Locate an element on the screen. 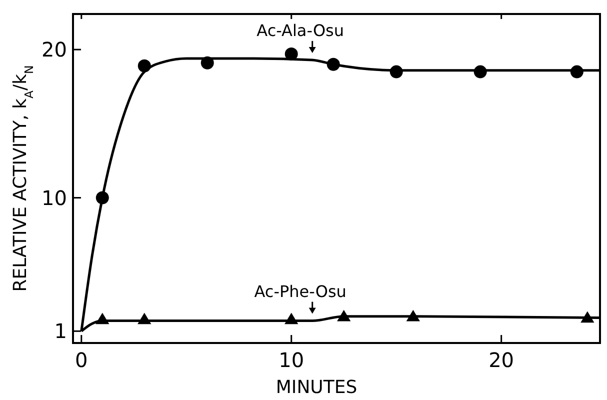 The height and width of the screenshot is (400, 607). y-tick-label: 10 is located at coordinates (54, 198).